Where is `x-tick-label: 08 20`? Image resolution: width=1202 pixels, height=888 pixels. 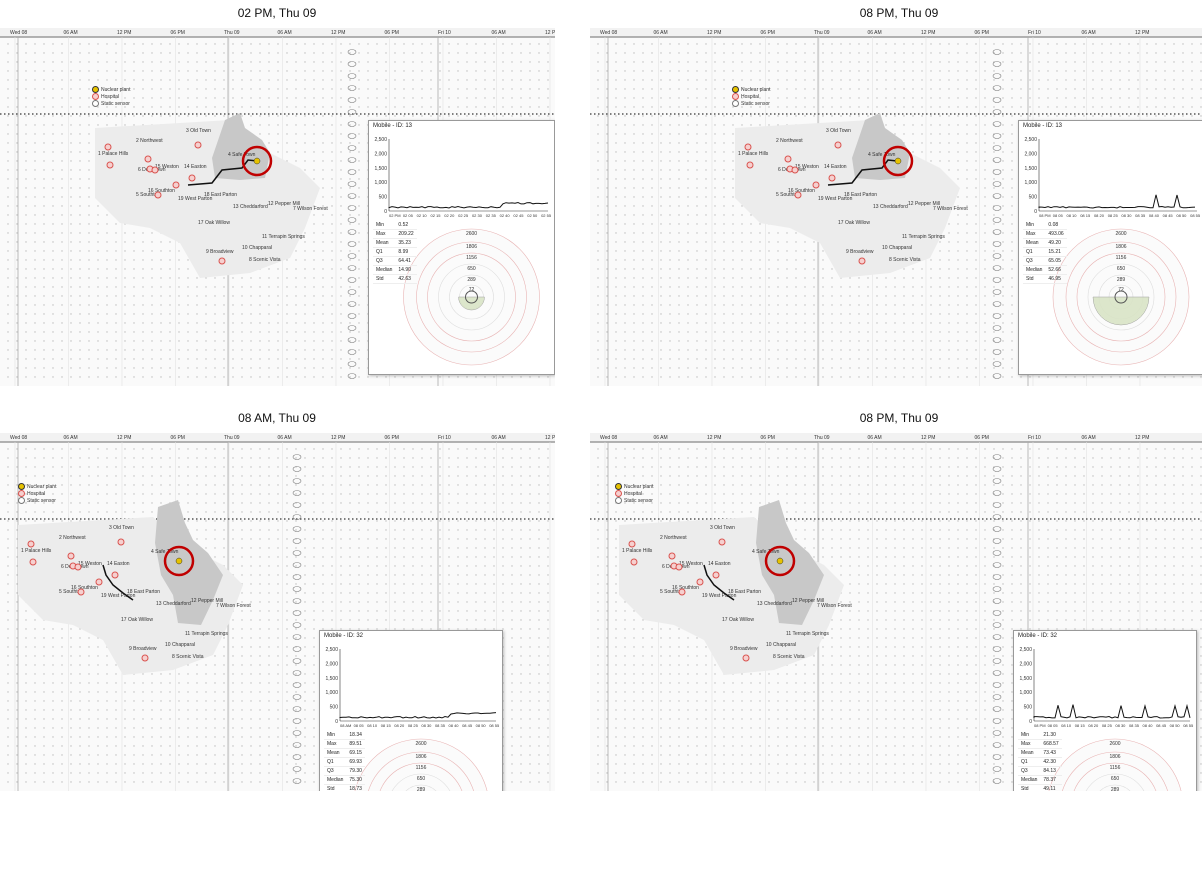 x-tick-label: 08 20 is located at coordinates (1093, 725).